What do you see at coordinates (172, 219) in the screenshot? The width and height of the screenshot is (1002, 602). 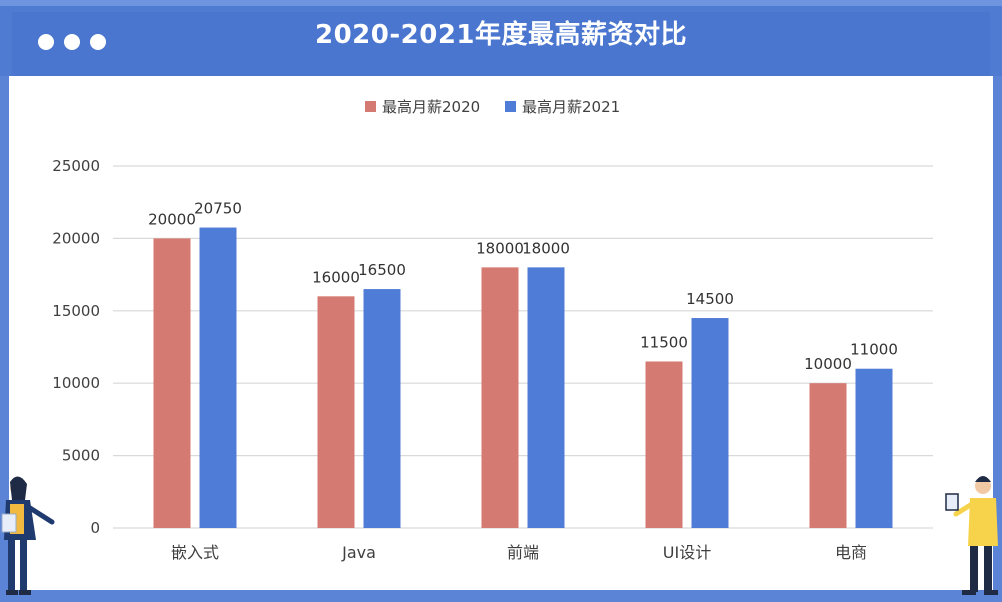 I see `data-label: 20000` at bounding box center [172, 219].